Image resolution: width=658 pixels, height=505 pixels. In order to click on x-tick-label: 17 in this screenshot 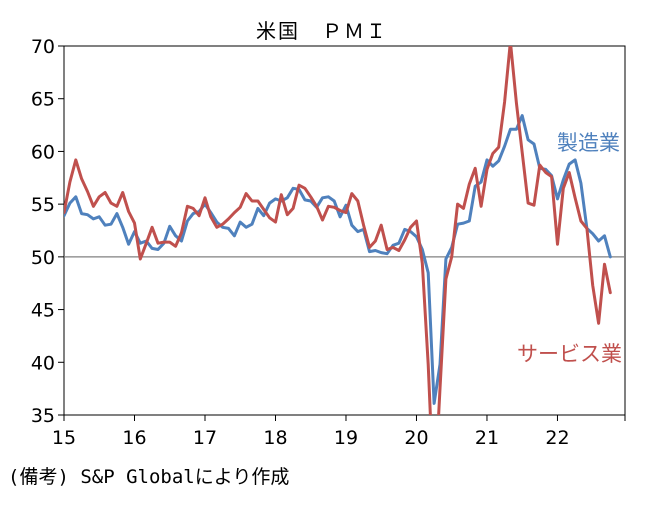, I will do `click(205, 438)`.